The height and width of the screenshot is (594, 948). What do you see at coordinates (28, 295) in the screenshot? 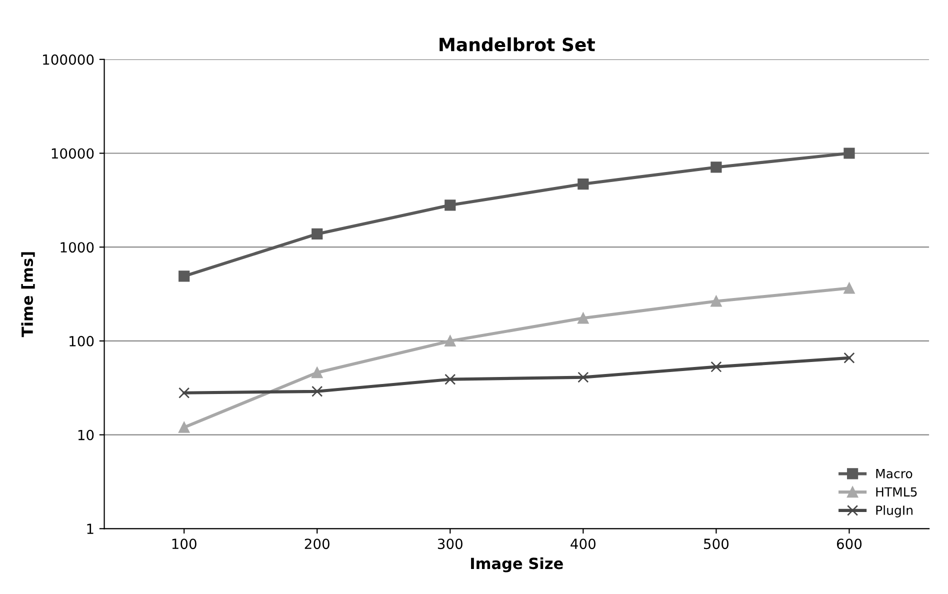
I see `y-axis-title: Time [ms]` at bounding box center [28, 295].